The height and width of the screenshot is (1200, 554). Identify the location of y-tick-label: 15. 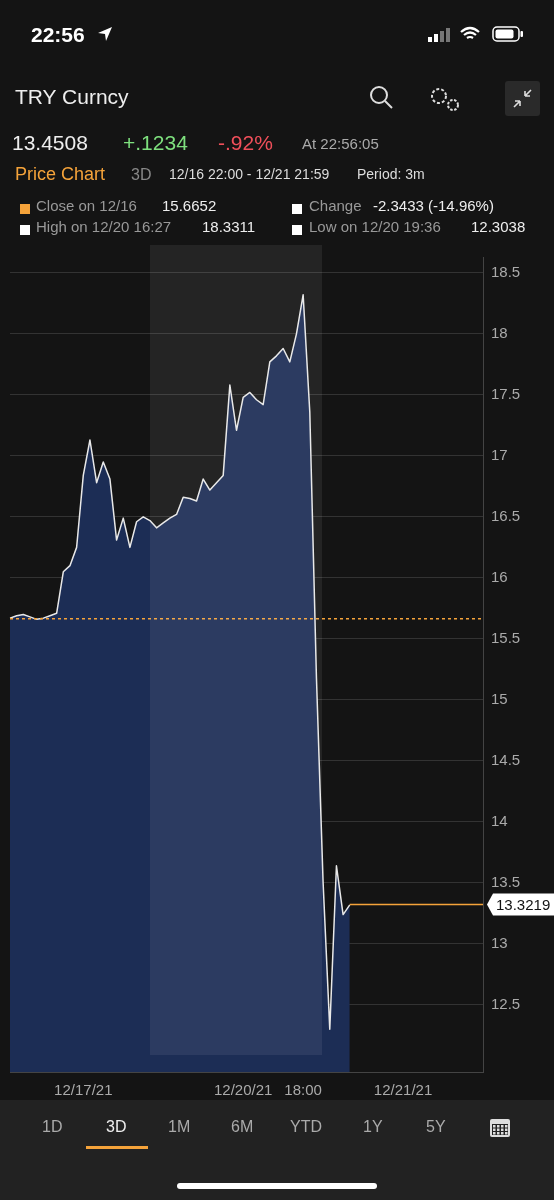
(499, 699).